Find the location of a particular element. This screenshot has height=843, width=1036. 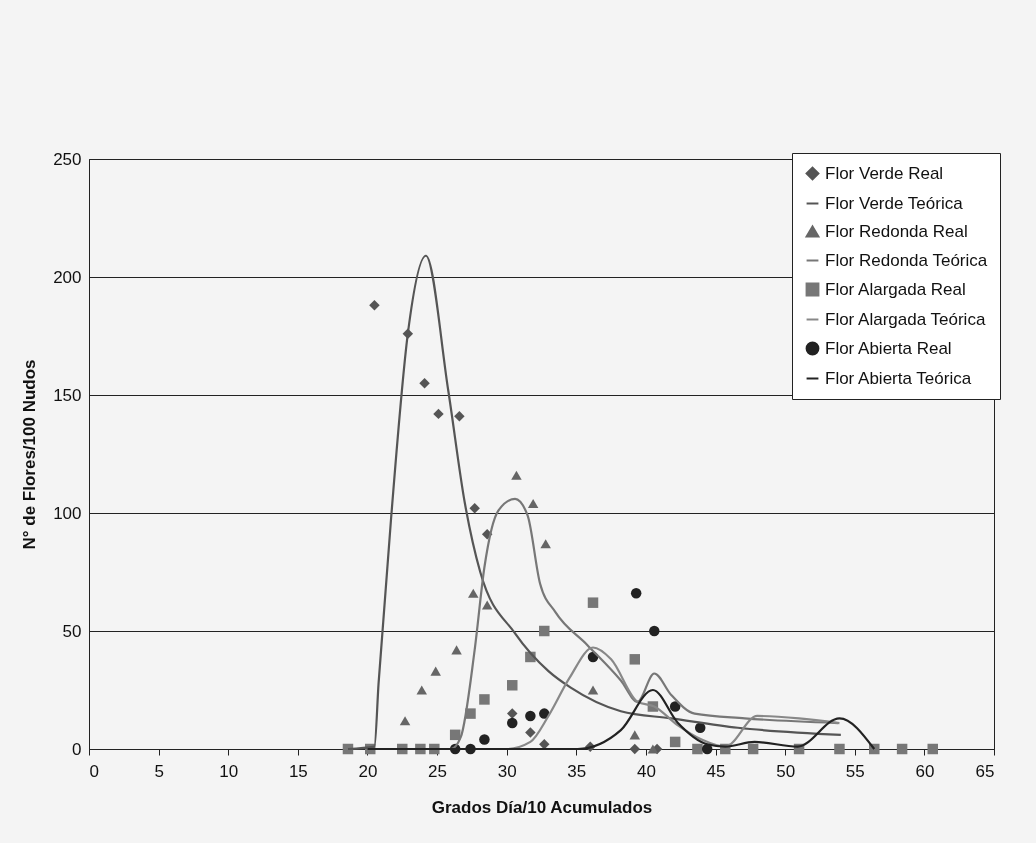

x-tick-label: 40 is located at coordinates (646, 771).